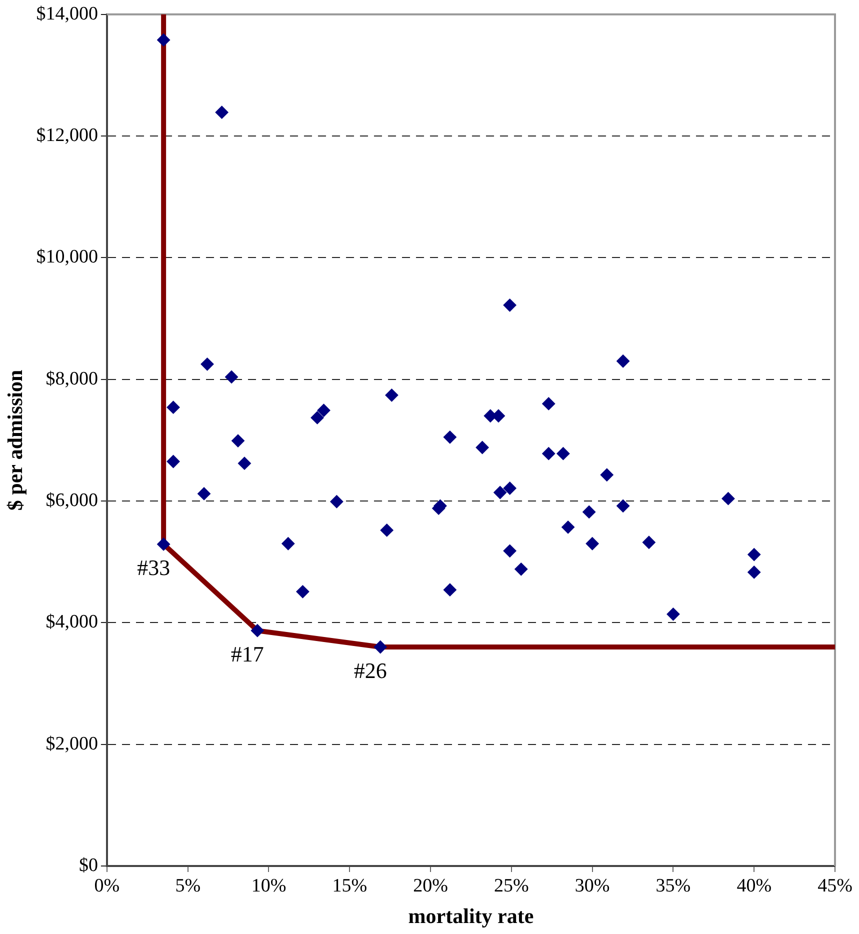  Describe the element at coordinates (268, 885) in the screenshot. I see `x-tick-label: 10%` at that location.